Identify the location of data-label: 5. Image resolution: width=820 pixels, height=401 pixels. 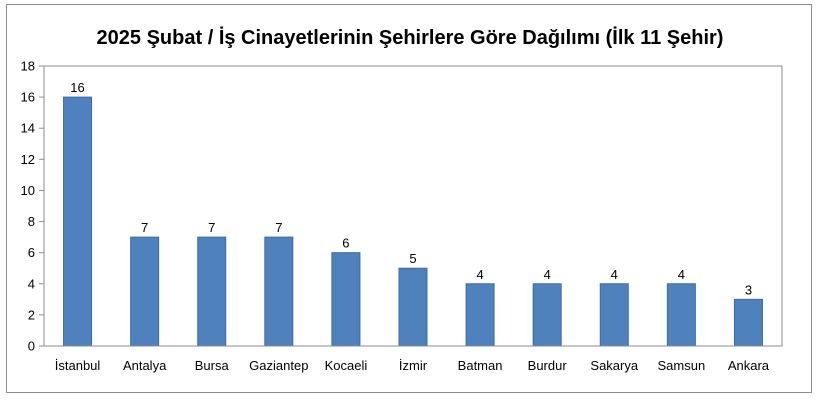
(412, 258).